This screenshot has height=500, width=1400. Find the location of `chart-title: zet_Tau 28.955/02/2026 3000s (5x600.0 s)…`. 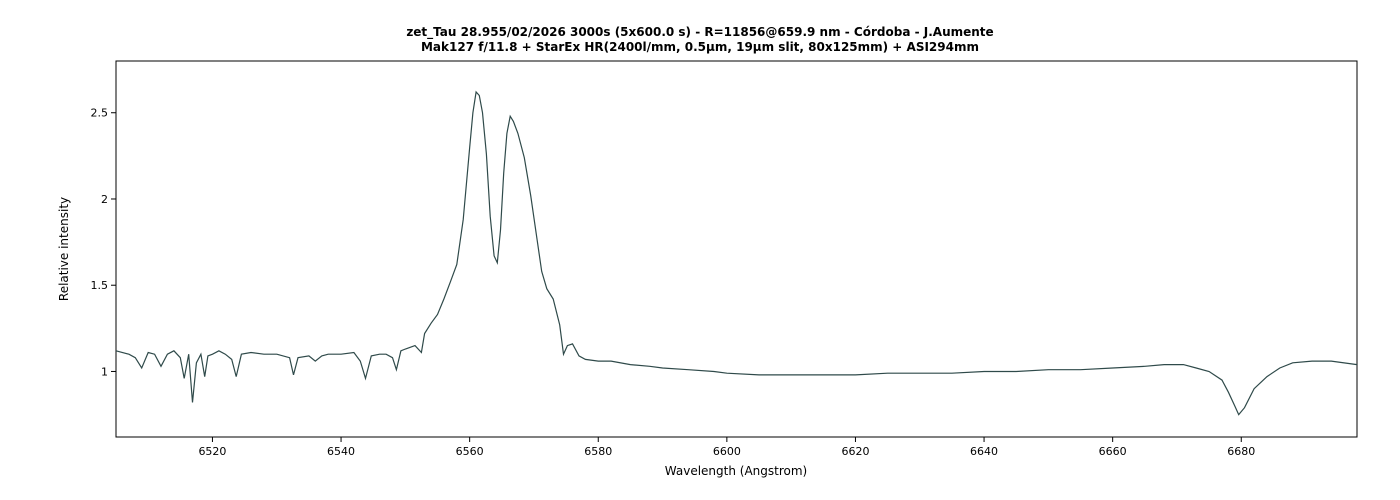

chart-title: zet_Tau 28.955/02/2026 3000s (5x600.0 s)… is located at coordinates (700, 32).